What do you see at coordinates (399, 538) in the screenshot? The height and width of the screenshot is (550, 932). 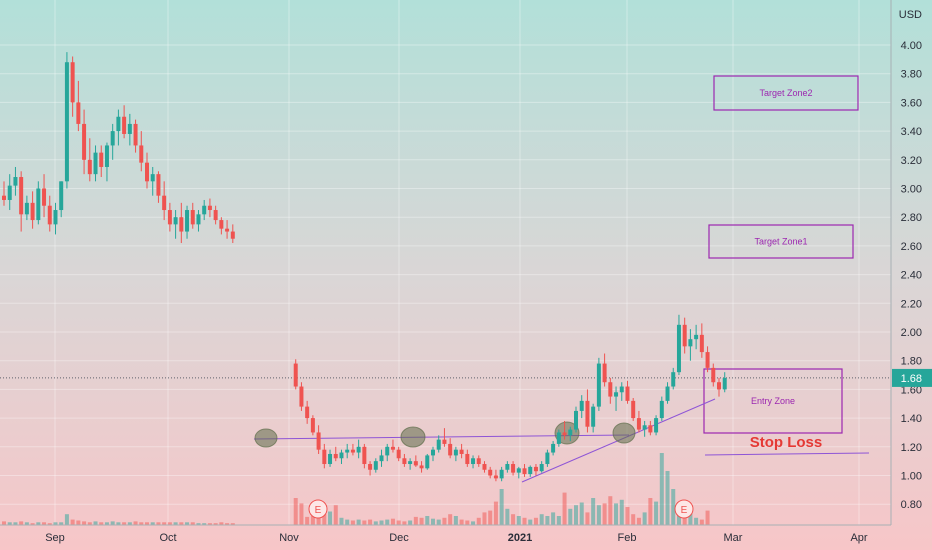 I see `x-tick-label: Dec` at bounding box center [399, 538].